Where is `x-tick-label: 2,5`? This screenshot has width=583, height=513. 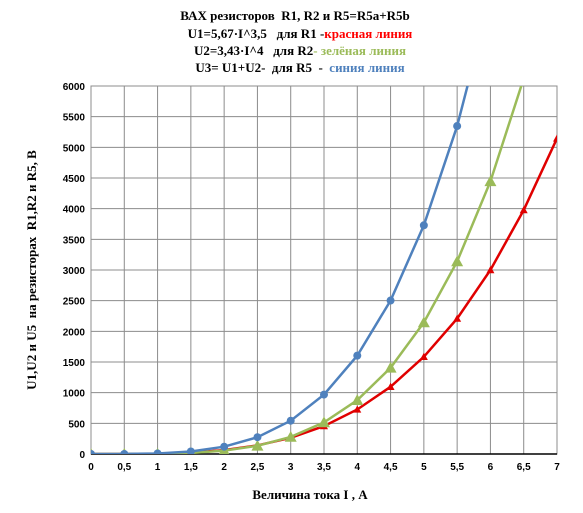
x-tick-label: 2,5 is located at coordinates (257, 467).